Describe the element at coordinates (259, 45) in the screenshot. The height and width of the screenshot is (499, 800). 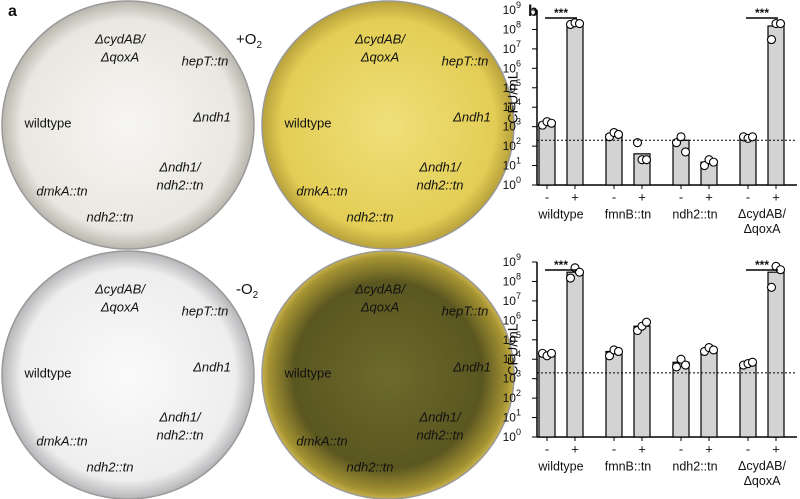
I see `condition-sub: 2` at that location.